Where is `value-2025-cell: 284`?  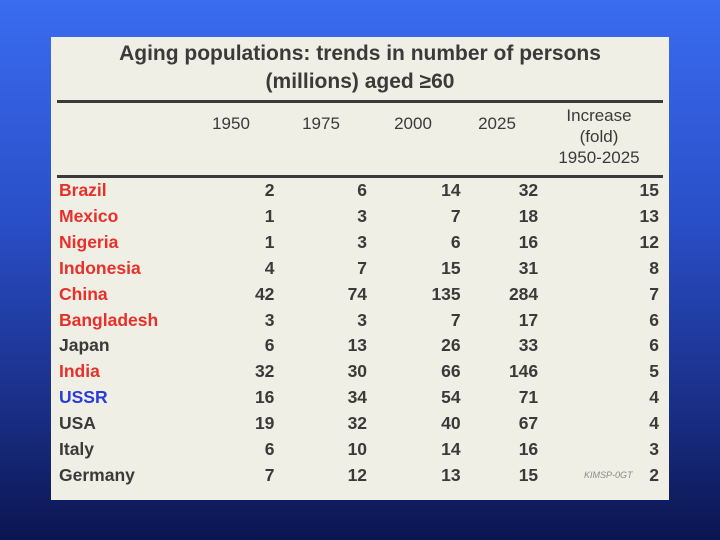
value-2025-cell: 284 is located at coordinates (523, 293).